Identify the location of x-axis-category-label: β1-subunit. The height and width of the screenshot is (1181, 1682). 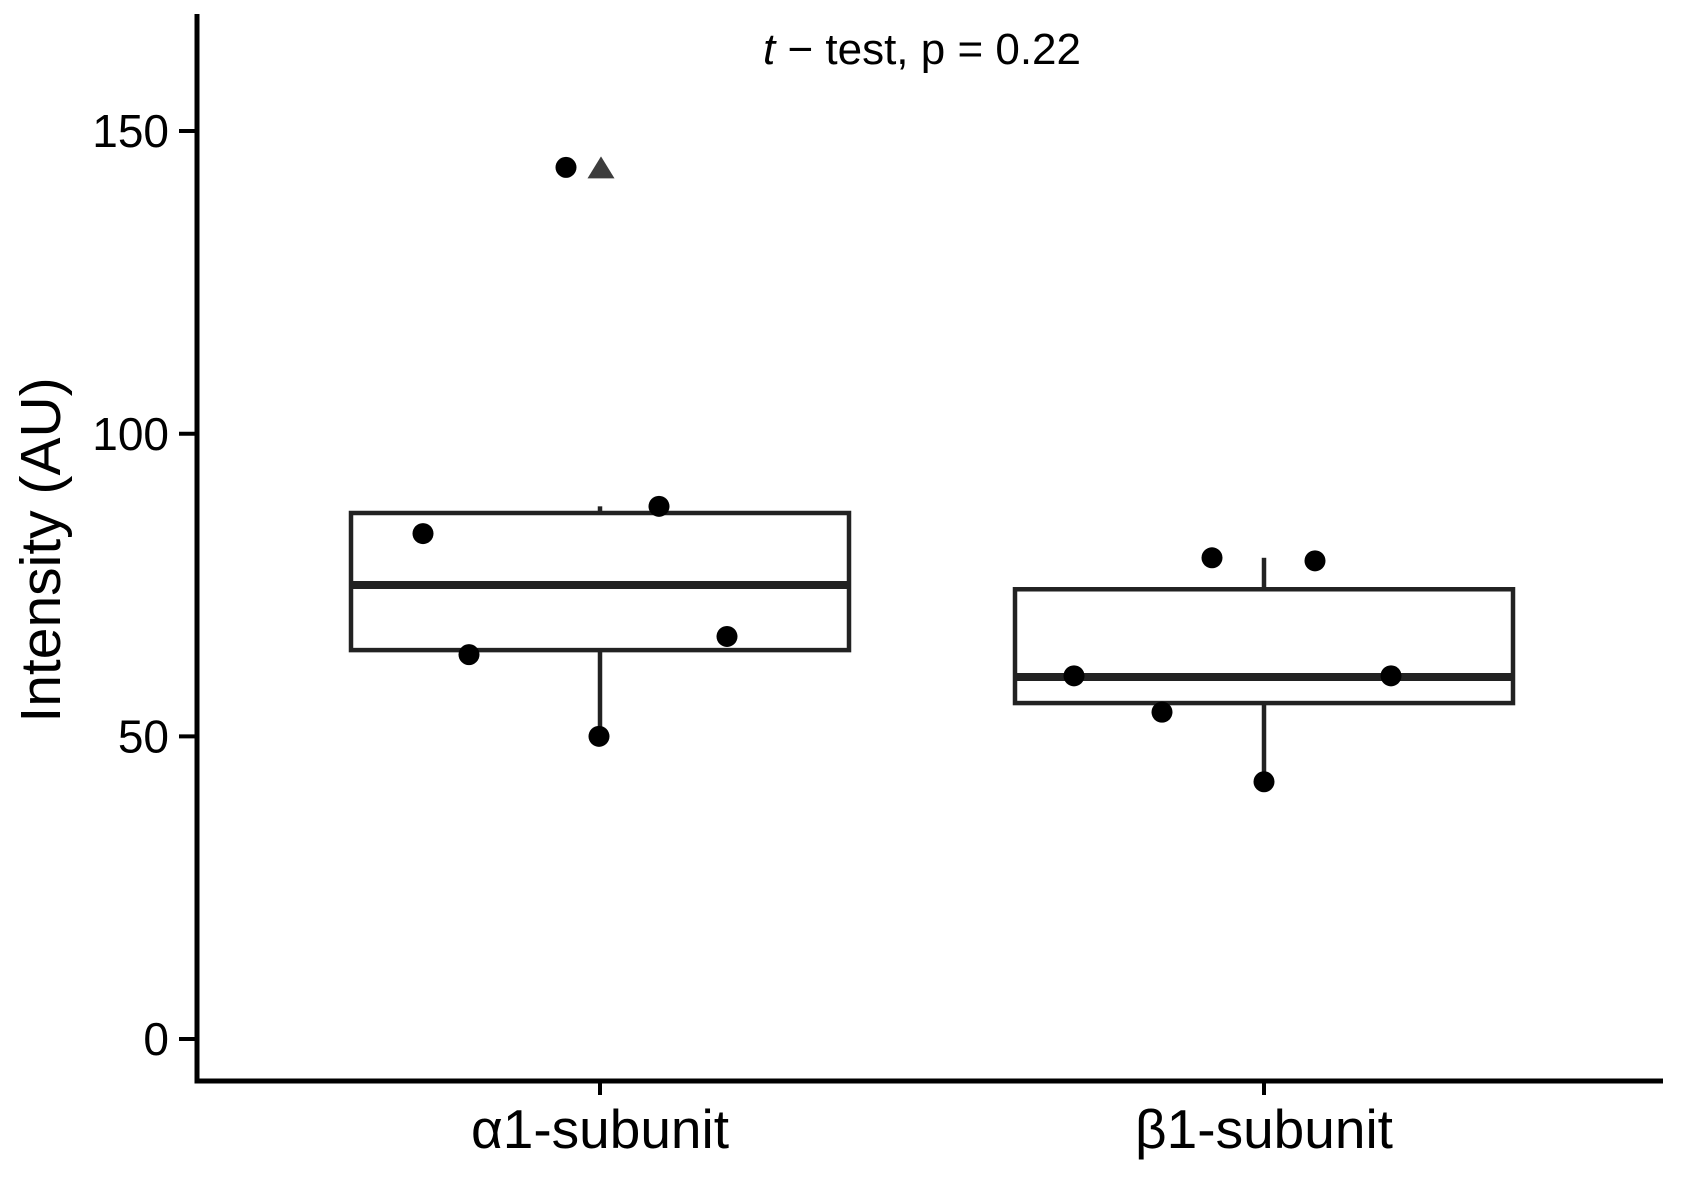
(1264, 1129).